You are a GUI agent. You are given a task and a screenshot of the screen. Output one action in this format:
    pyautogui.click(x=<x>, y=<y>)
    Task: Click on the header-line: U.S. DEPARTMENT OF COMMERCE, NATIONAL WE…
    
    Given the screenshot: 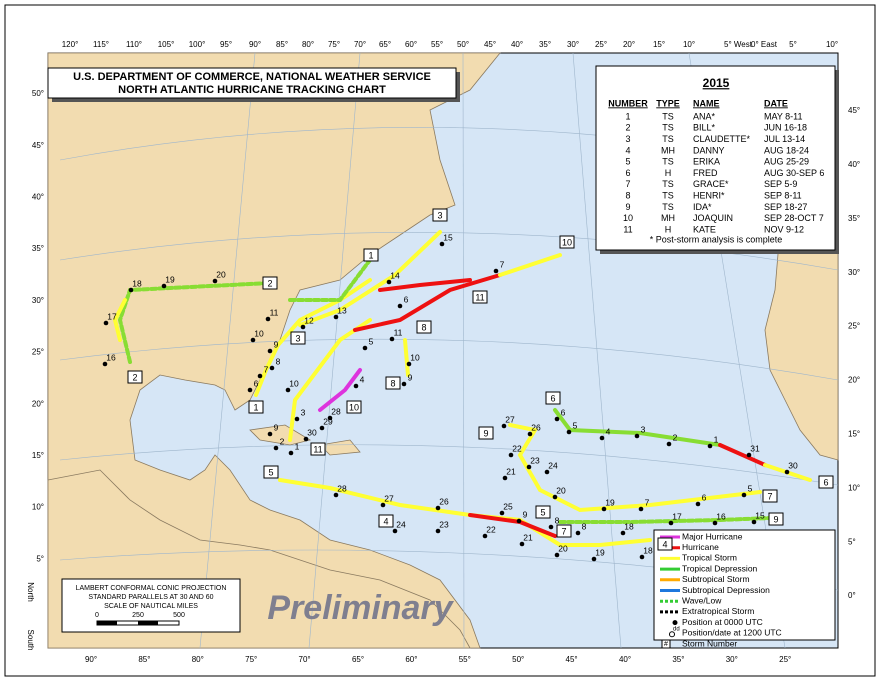 What is the action you would take?
    pyautogui.click(x=252, y=77)
    